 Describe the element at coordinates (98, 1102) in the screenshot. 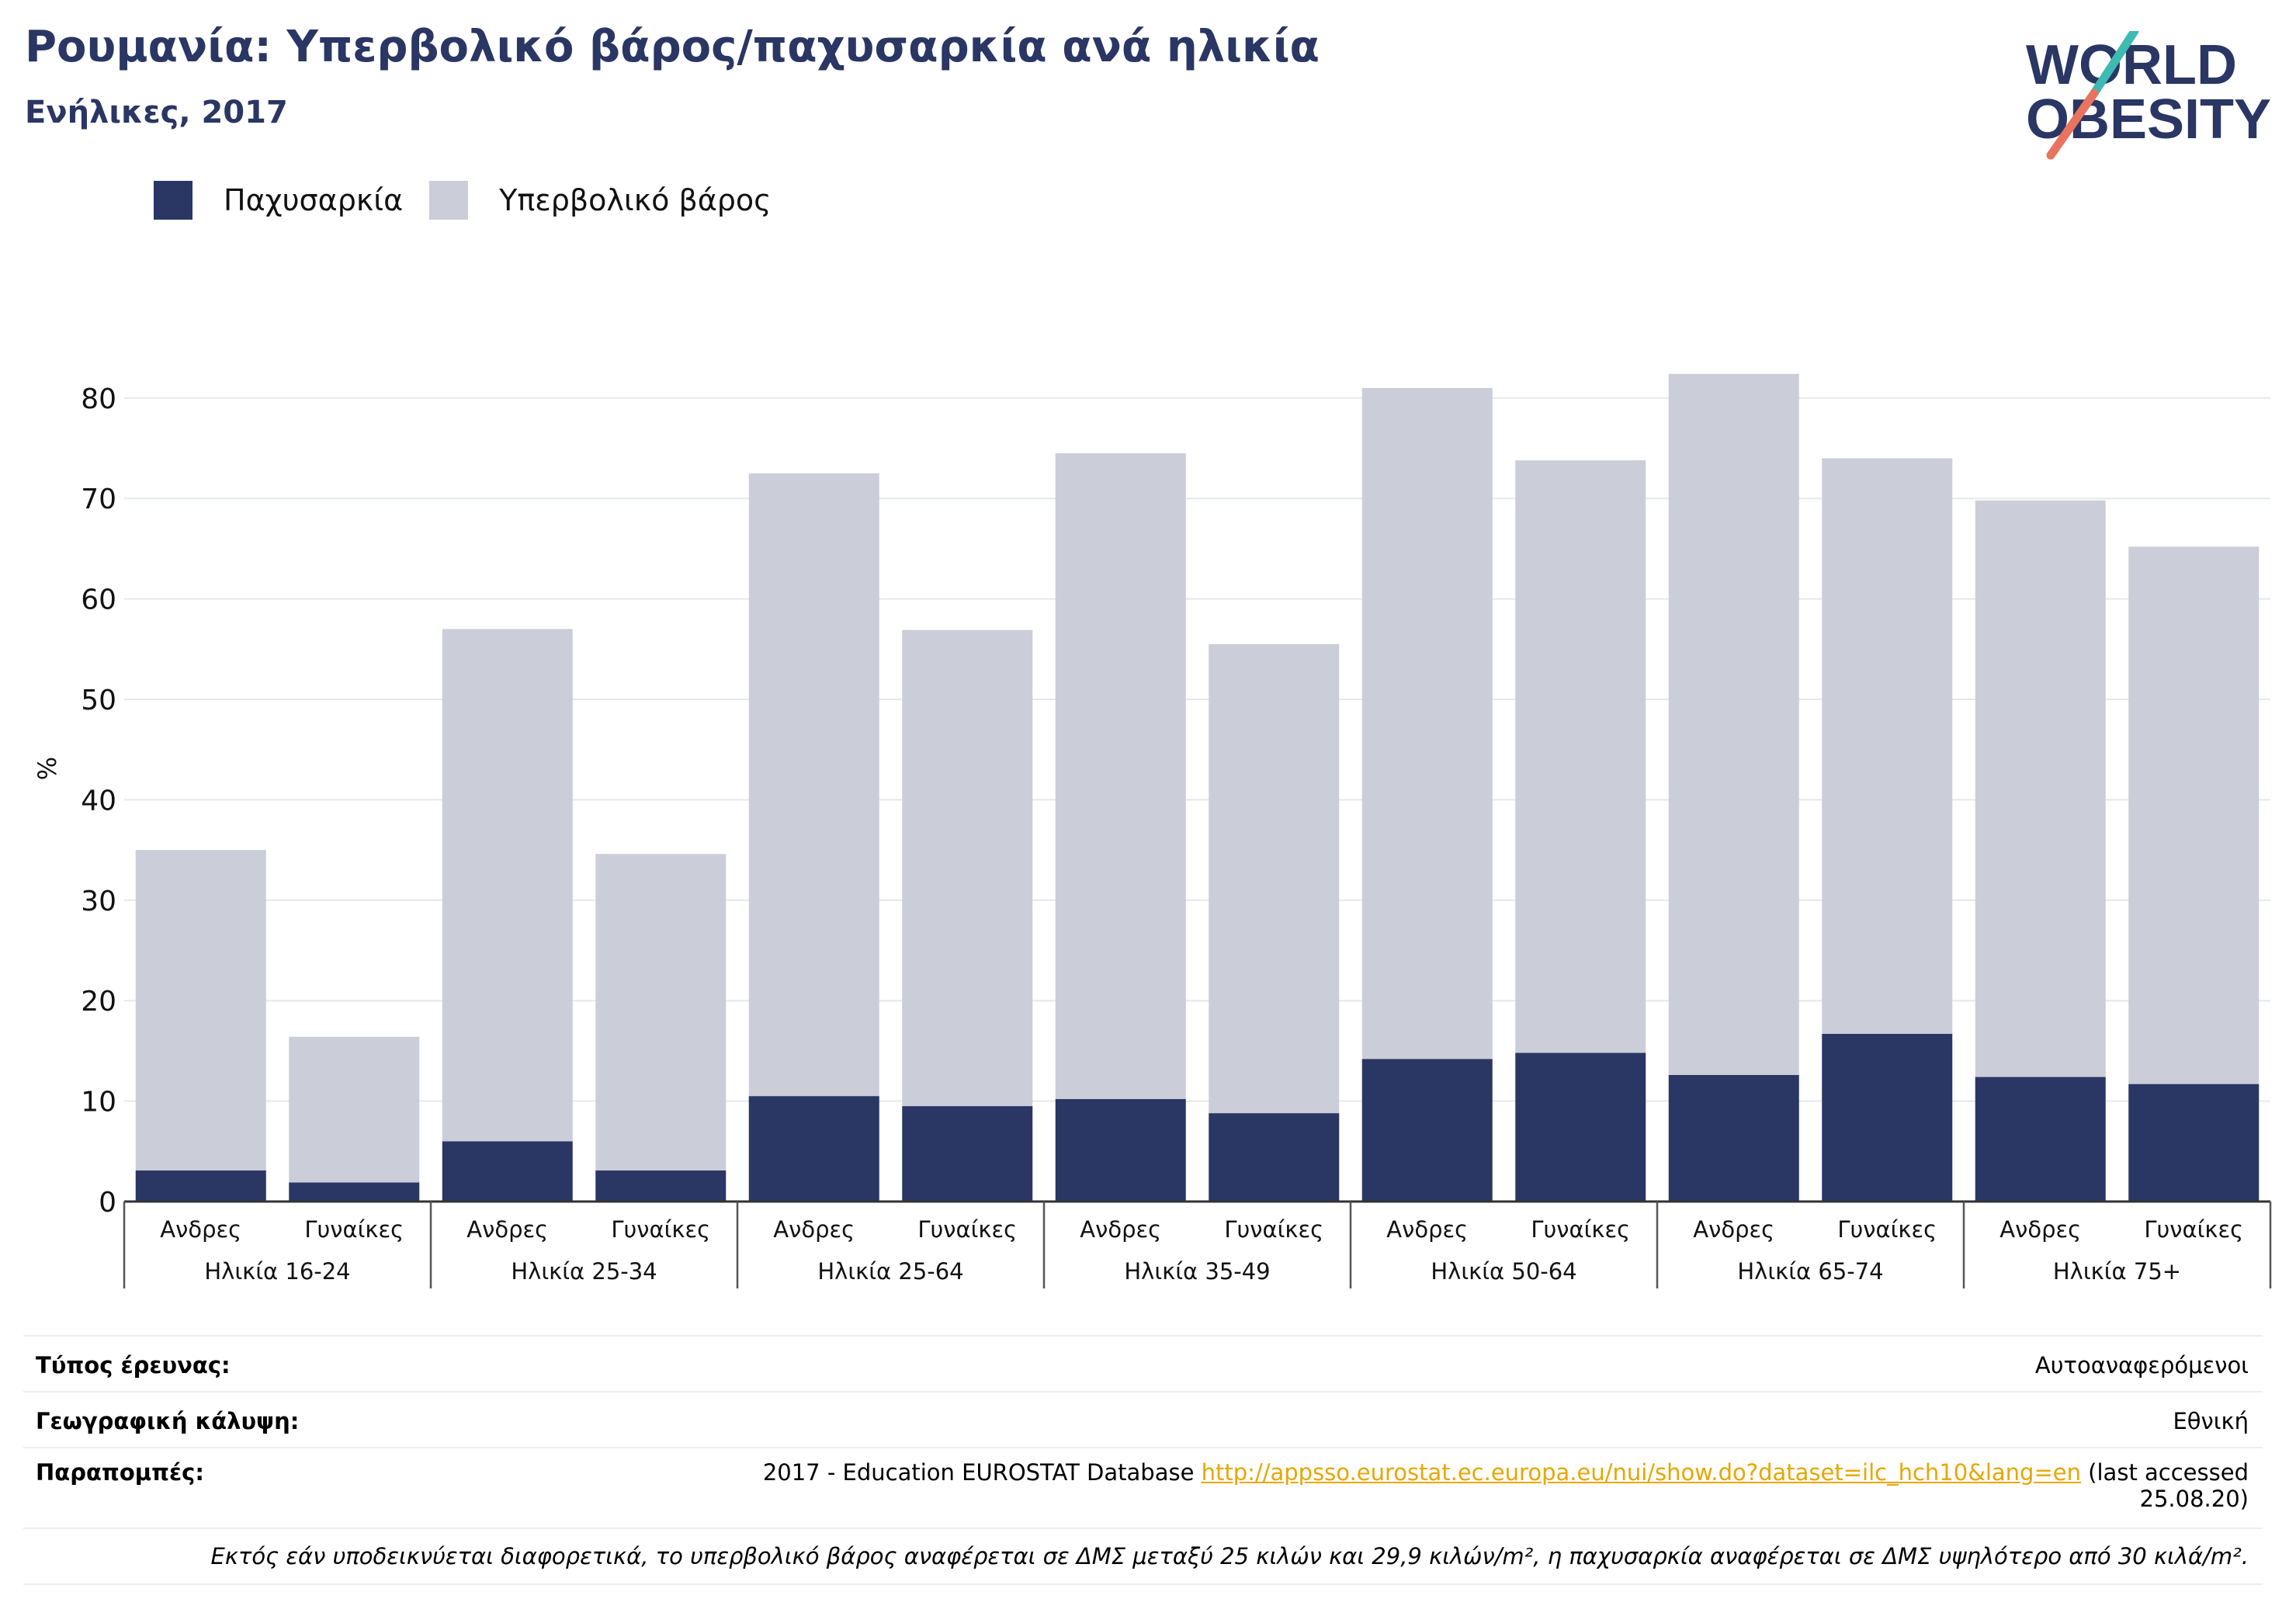

I see `y-tick-label: 10` at that location.